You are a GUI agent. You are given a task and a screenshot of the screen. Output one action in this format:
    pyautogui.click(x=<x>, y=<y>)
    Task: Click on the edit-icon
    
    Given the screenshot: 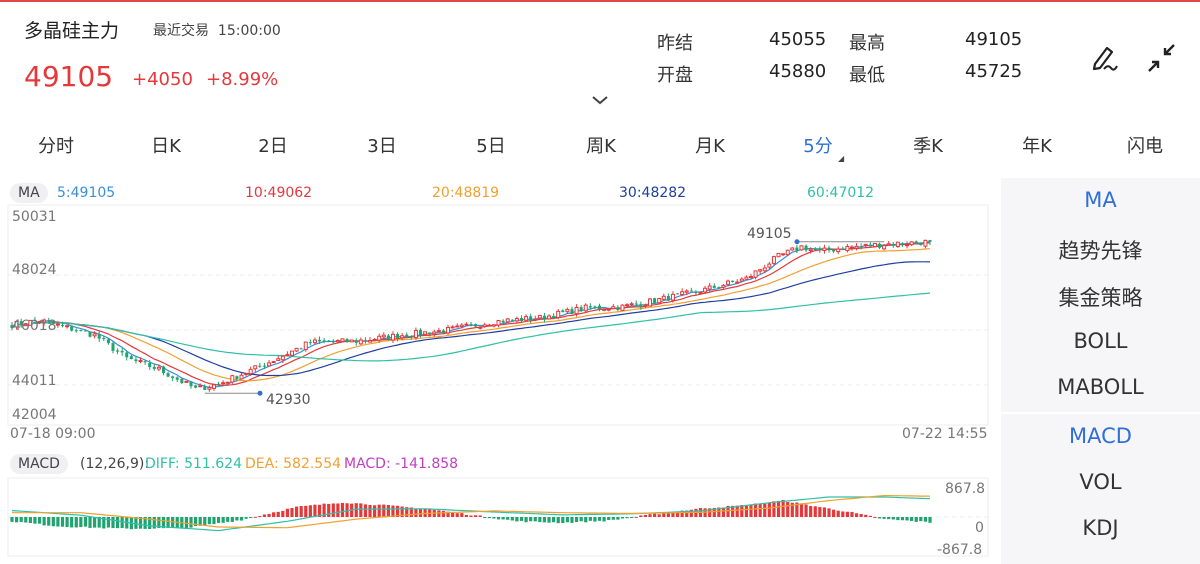 What is the action you would take?
    pyautogui.click(x=1105, y=57)
    